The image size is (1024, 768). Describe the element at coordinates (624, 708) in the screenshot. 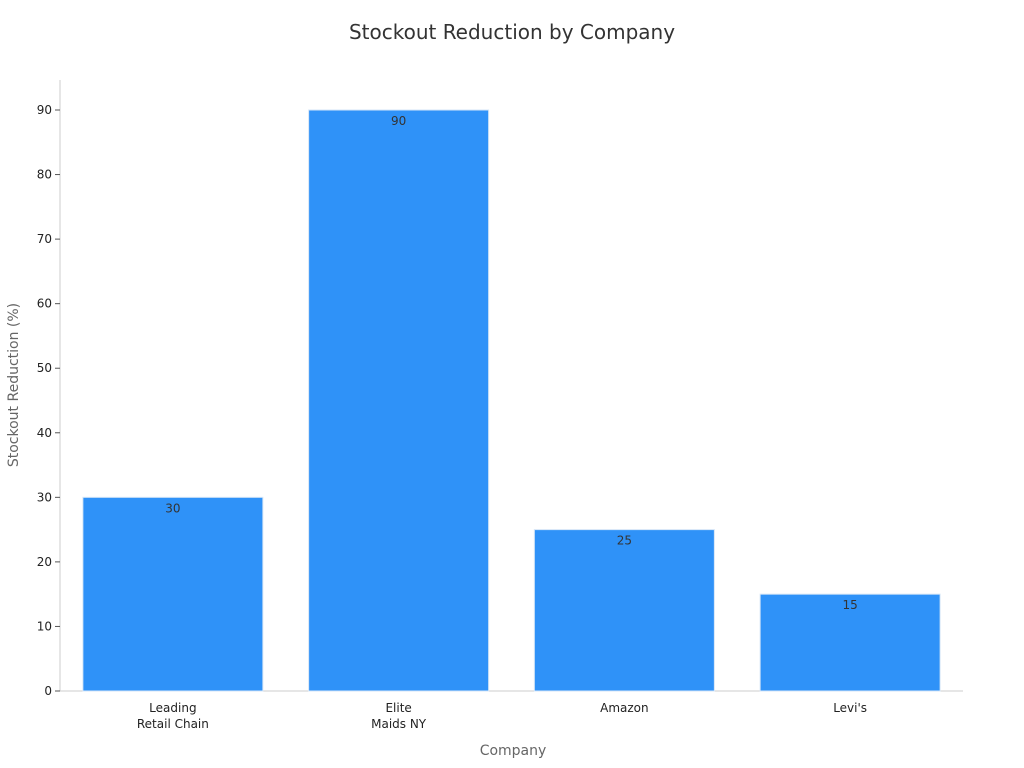

I see `x-tick-label: Amazon` at that location.